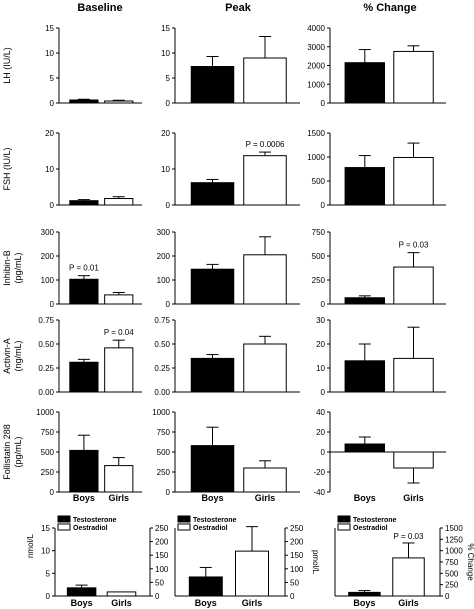 The height and width of the screenshot is (609, 474). I want to click on row-axis-label: (pg/mL), so click(18, 451).